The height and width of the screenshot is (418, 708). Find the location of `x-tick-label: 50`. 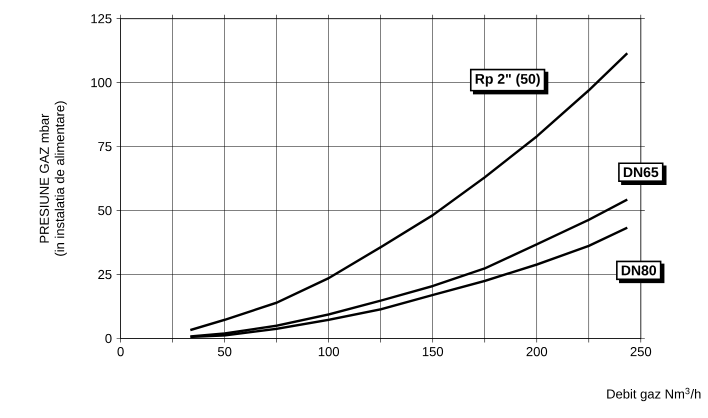

x-tick-label: 50 is located at coordinates (225, 351).